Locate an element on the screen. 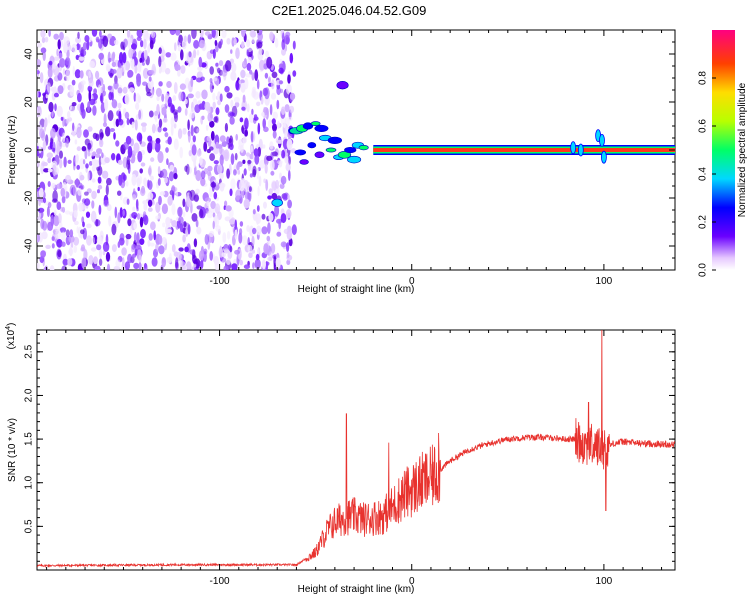 The width and height of the screenshot is (750, 600). snr-scale-base: (x10 is located at coordinates (11, 339).